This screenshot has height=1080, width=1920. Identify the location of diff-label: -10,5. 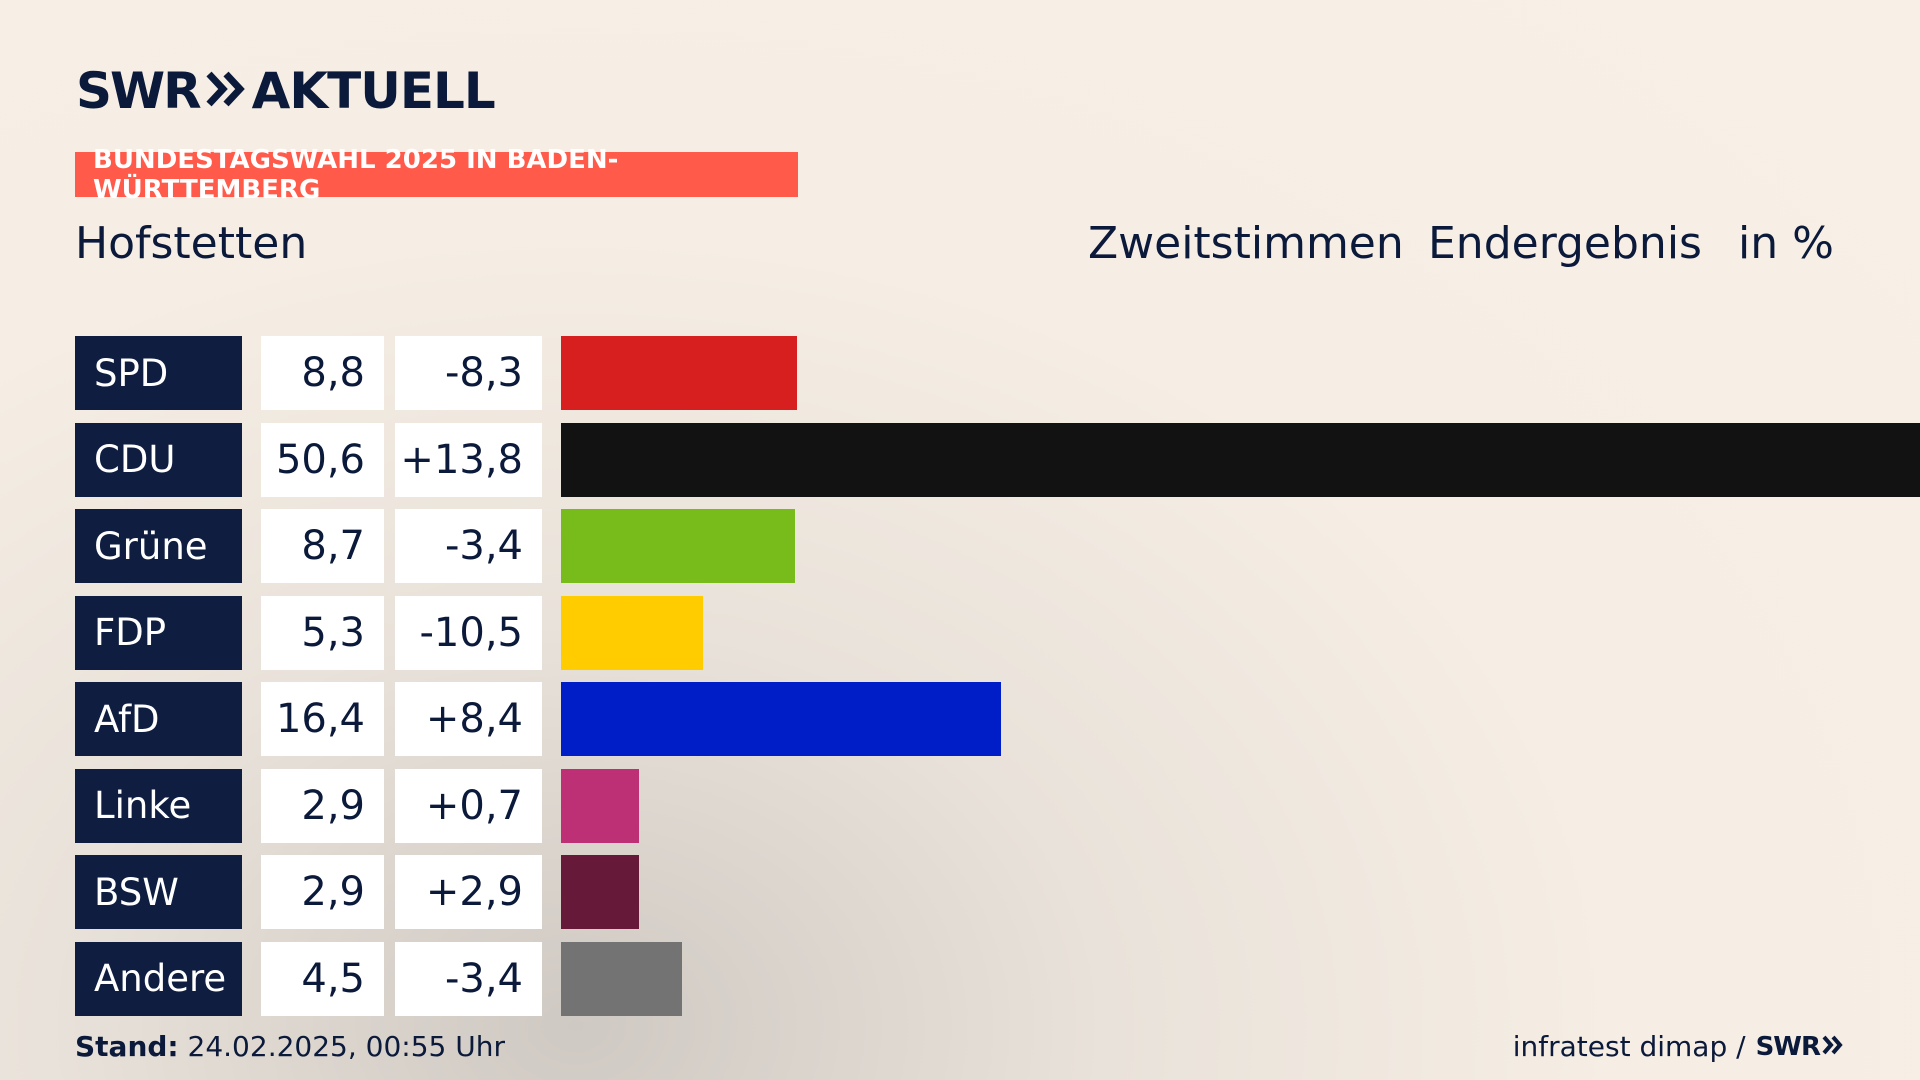
(468, 632).